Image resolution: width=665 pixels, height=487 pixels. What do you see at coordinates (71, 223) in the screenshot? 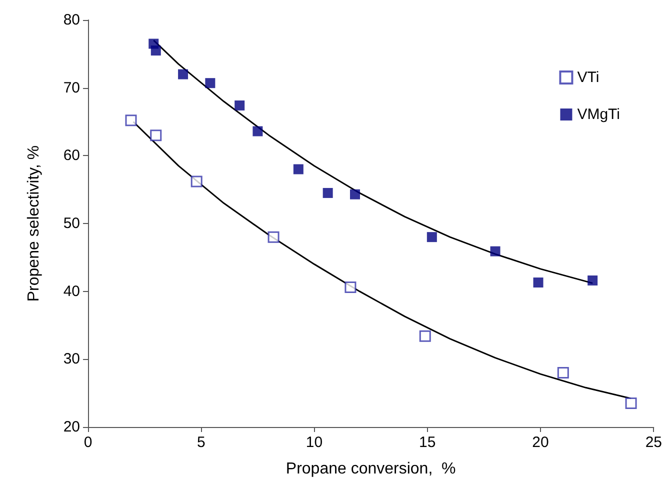
I see `y-tick-label: 50` at bounding box center [71, 223].